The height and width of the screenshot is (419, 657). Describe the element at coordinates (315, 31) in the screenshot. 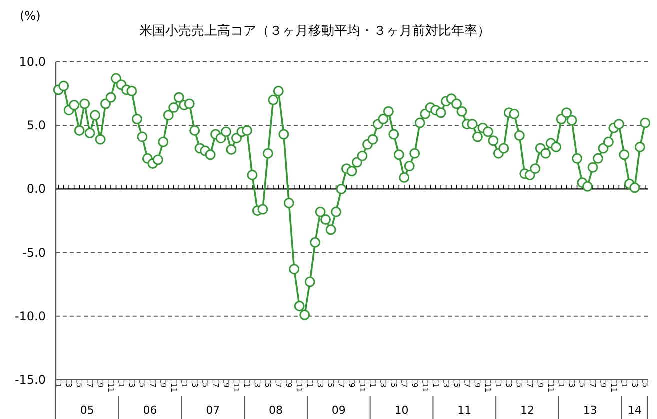

I see `chart-title: 米国小売売上高コア（３ヶ月移動平均・３ヶ月前対比年率）` at that location.